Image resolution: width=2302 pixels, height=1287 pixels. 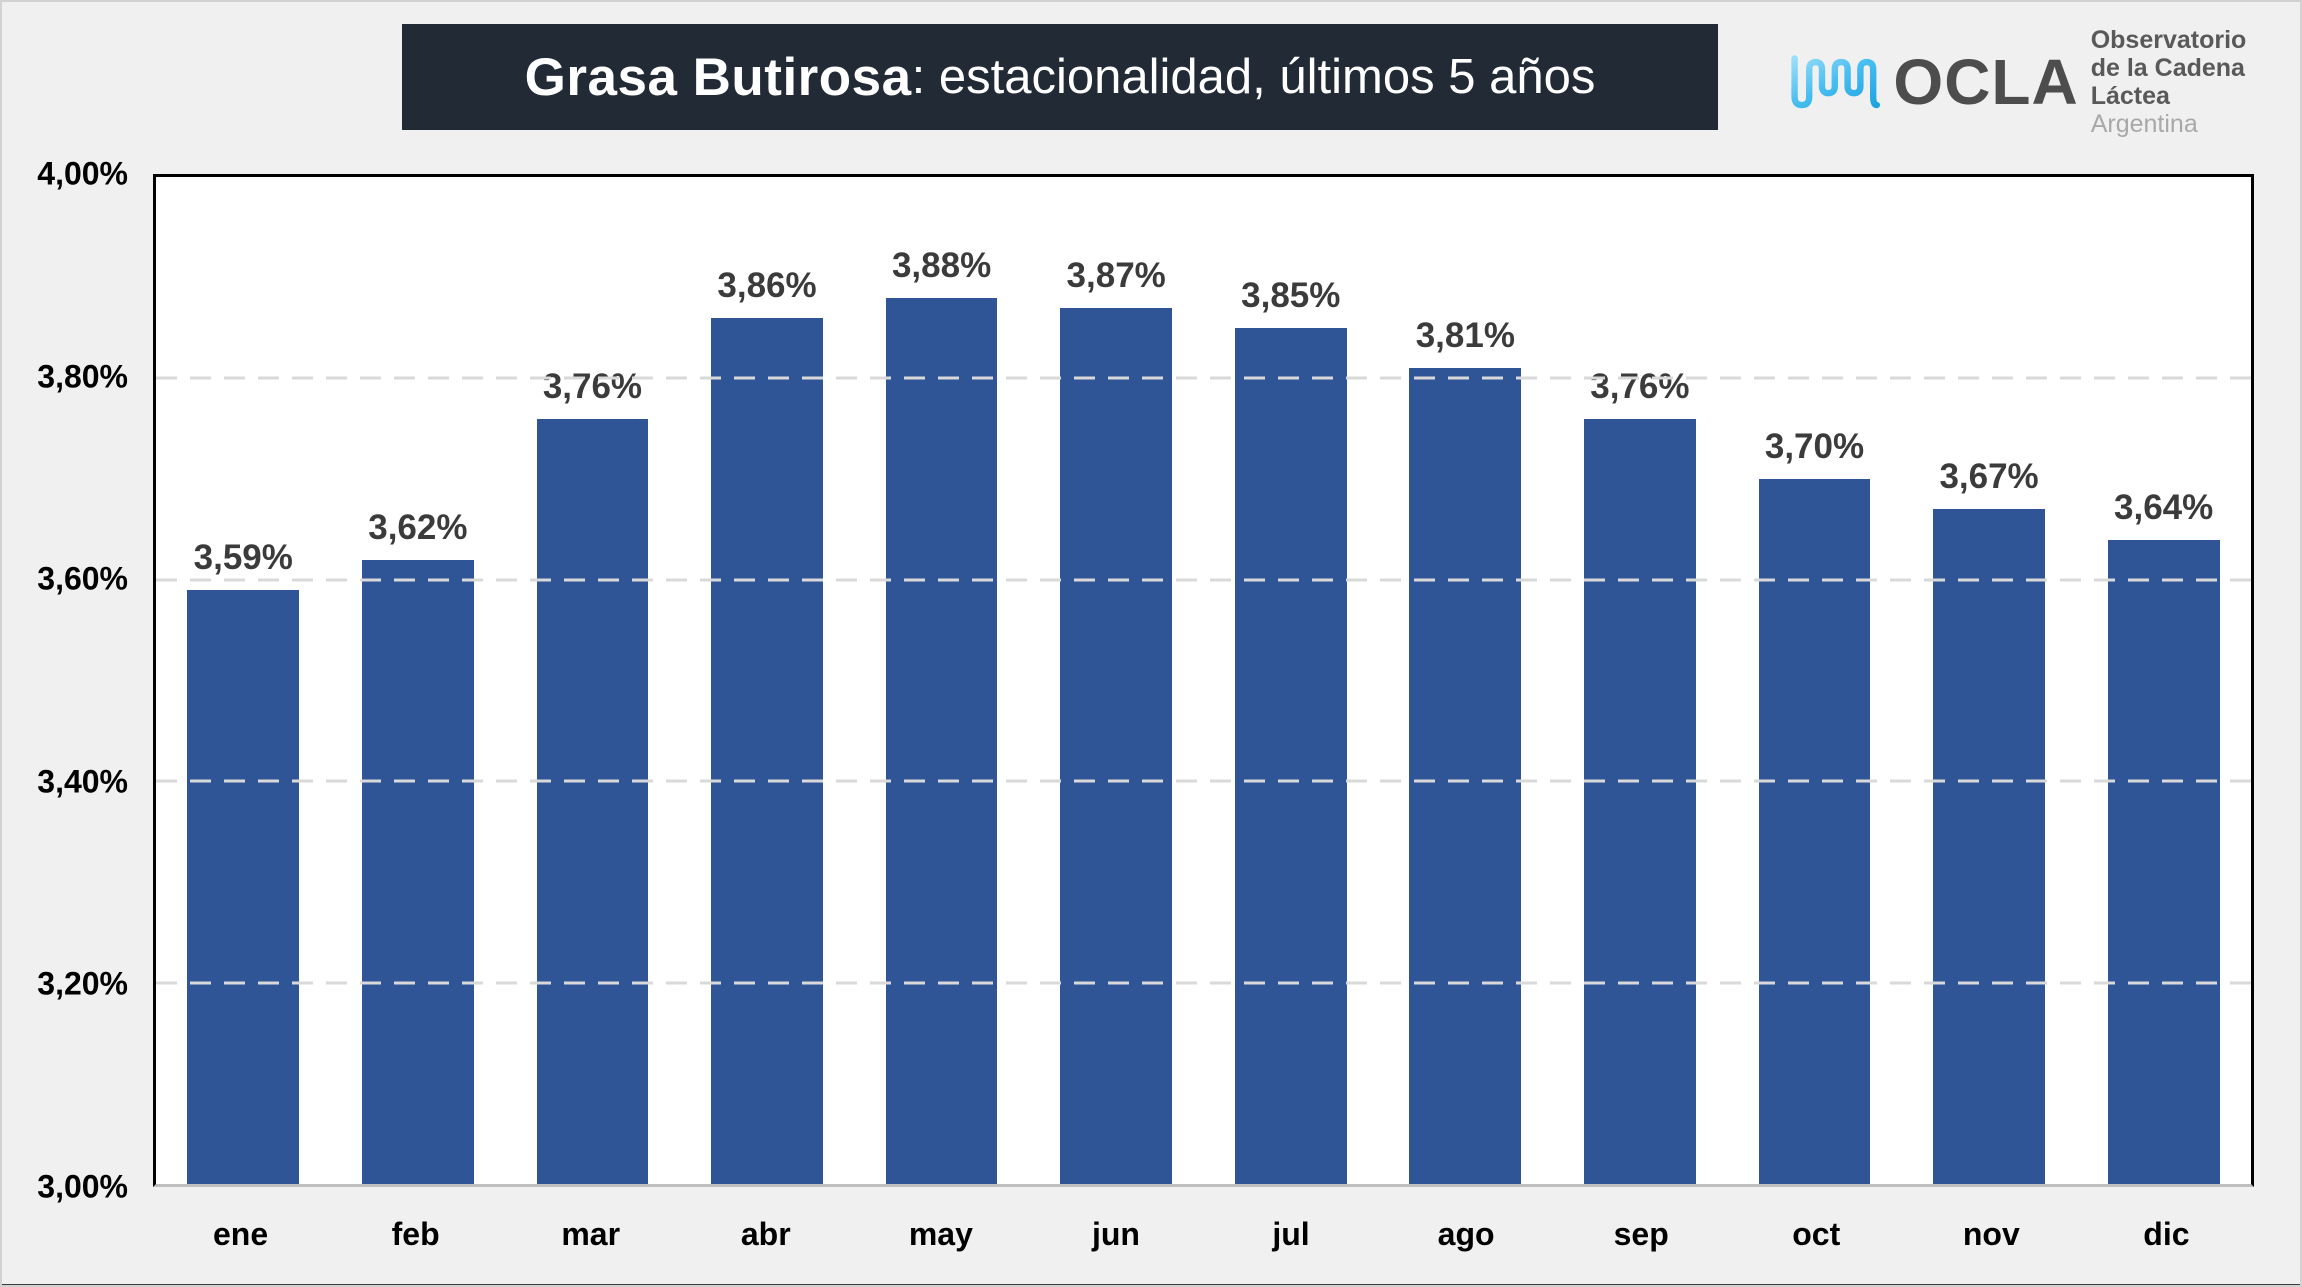 What do you see at coordinates (82, 376) in the screenshot?
I see `y-tick-label: 3,80%` at bounding box center [82, 376].